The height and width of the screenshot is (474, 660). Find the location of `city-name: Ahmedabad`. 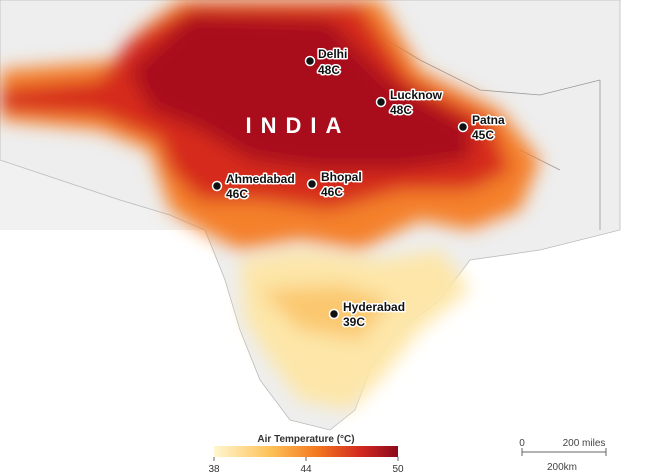

city-name: Ahmedabad is located at coordinates (260, 179).